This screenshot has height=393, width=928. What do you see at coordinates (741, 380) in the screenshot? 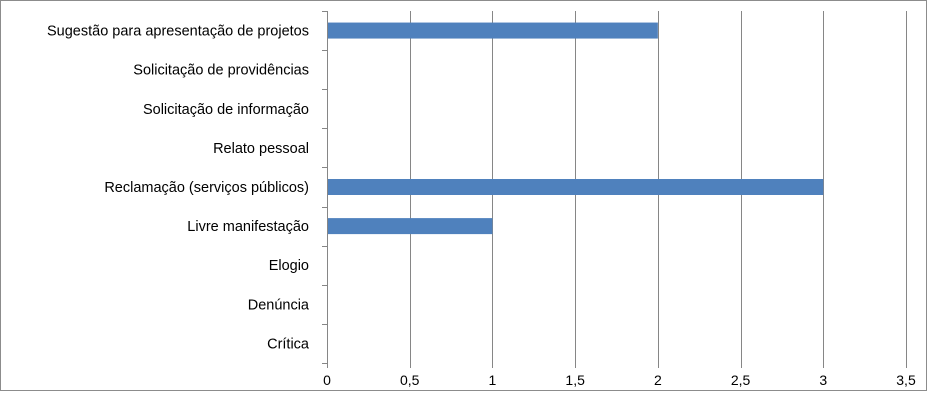
I see `x-tick-label: 2,5` at bounding box center [741, 380].